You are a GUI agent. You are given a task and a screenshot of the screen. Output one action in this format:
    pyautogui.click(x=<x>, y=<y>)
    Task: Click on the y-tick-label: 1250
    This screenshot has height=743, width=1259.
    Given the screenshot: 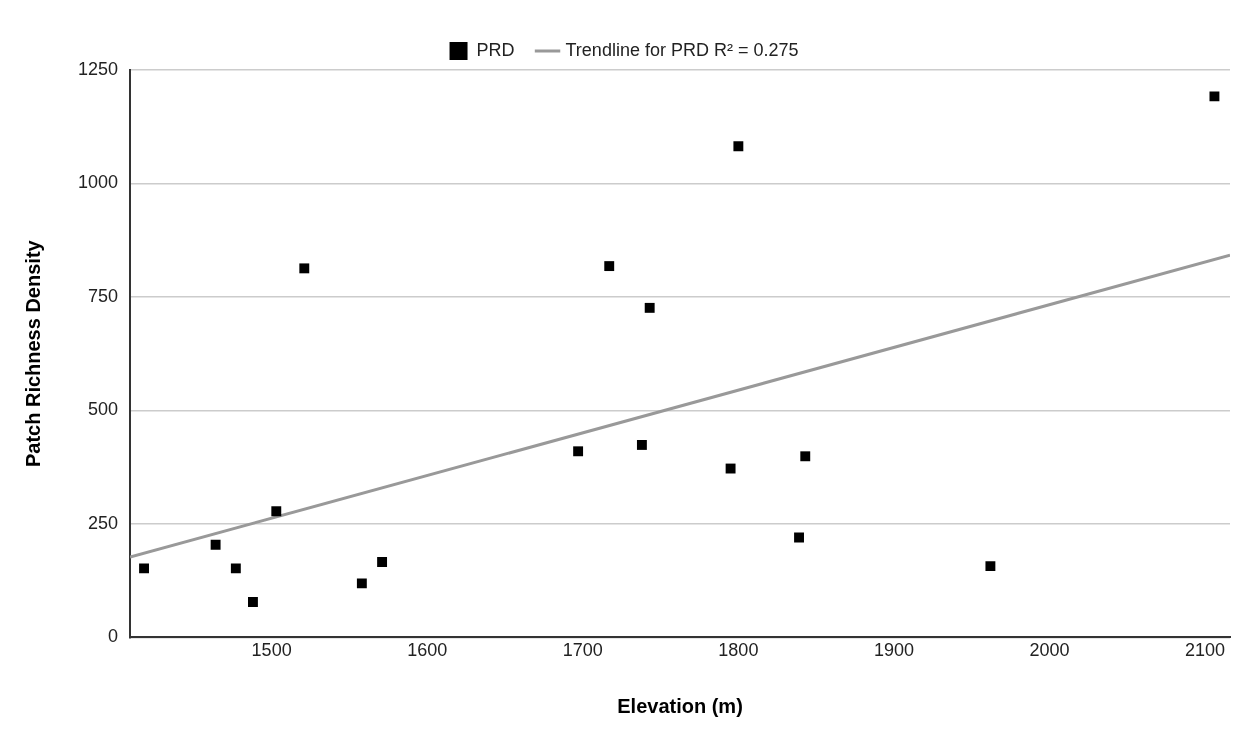 What is the action you would take?
    pyautogui.click(x=98, y=68)
    